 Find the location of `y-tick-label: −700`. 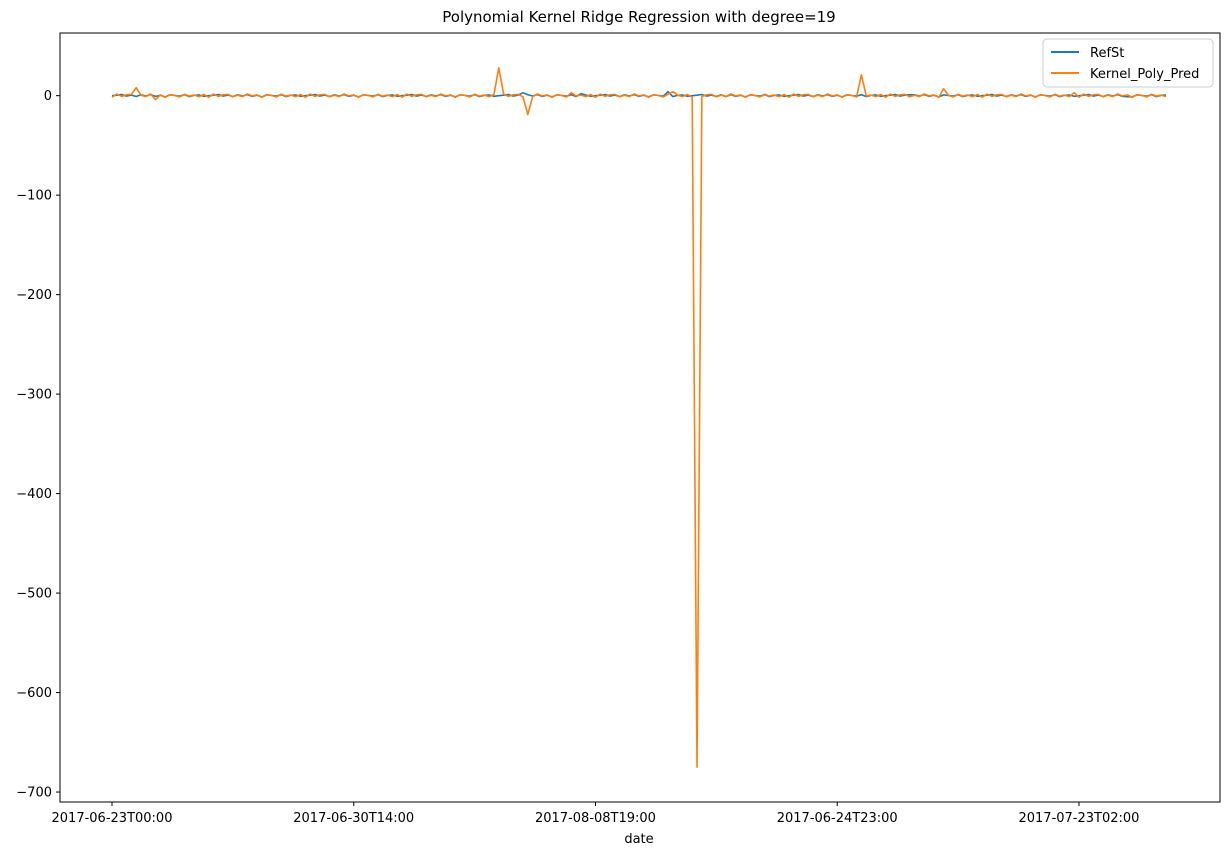

y-tick-label: −700 is located at coordinates (34, 793).